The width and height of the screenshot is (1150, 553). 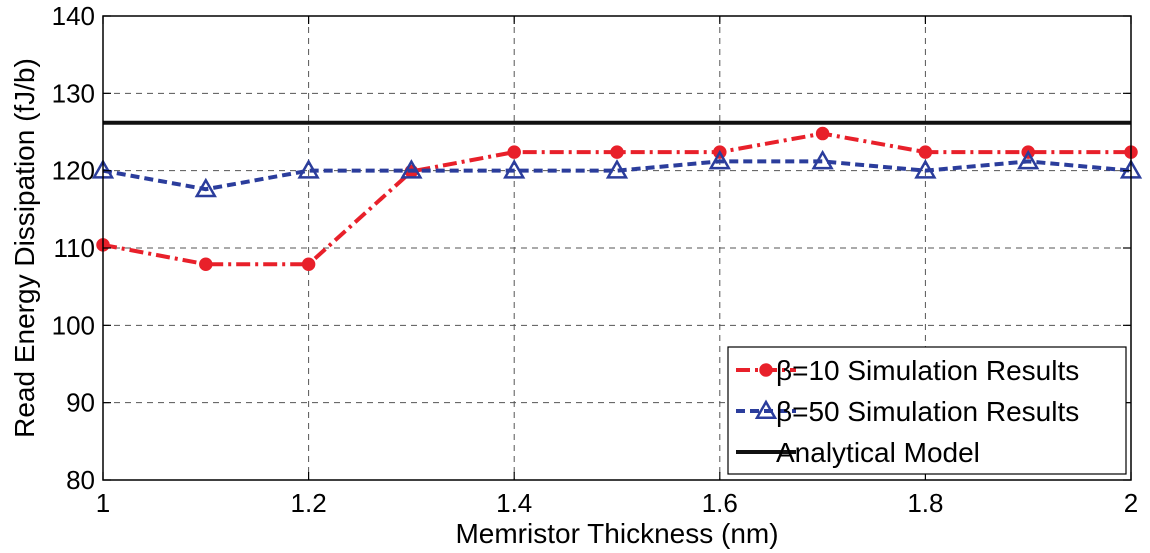 What do you see at coordinates (514, 503) in the screenshot?
I see `x-tick-label: 1.4` at bounding box center [514, 503].